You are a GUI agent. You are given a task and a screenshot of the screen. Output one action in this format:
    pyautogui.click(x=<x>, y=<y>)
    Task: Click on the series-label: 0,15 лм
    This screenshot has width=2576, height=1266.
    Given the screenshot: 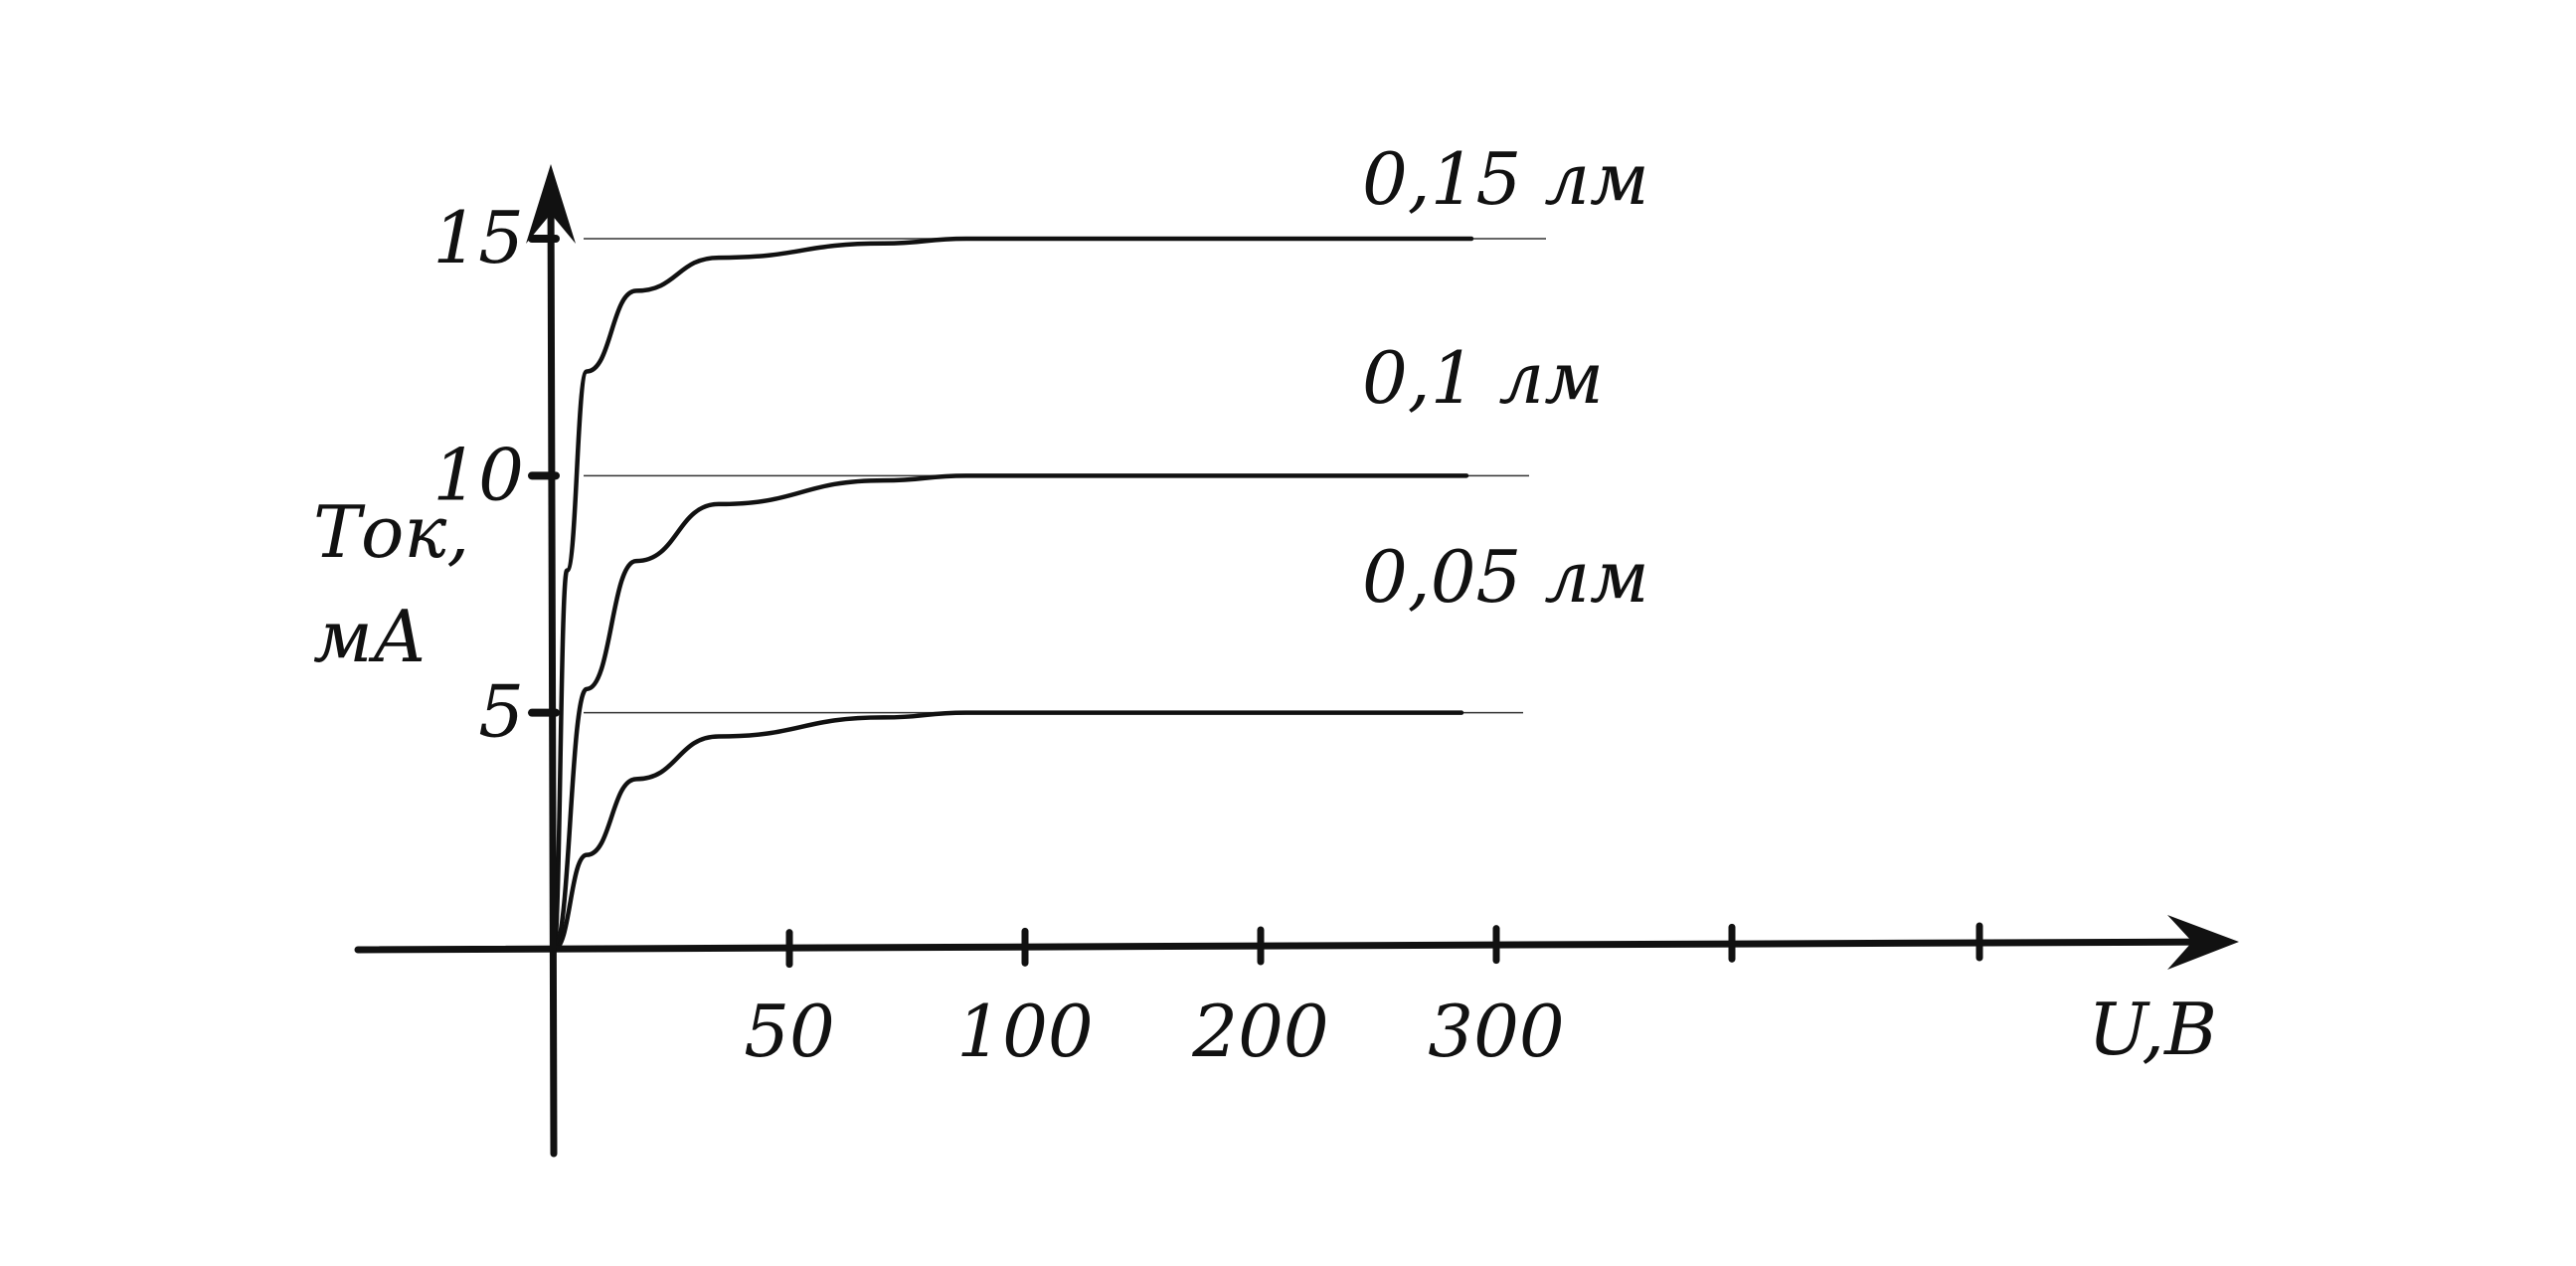 What is the action you would take?
    pyautogui.click(x=1505, y=179)
    